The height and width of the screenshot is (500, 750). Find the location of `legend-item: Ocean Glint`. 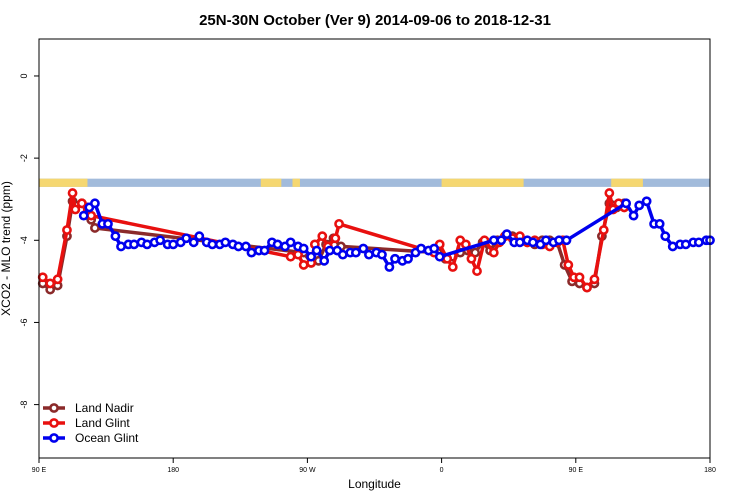

legend-item: Ocean Glint is located at coordinates (91, 438).